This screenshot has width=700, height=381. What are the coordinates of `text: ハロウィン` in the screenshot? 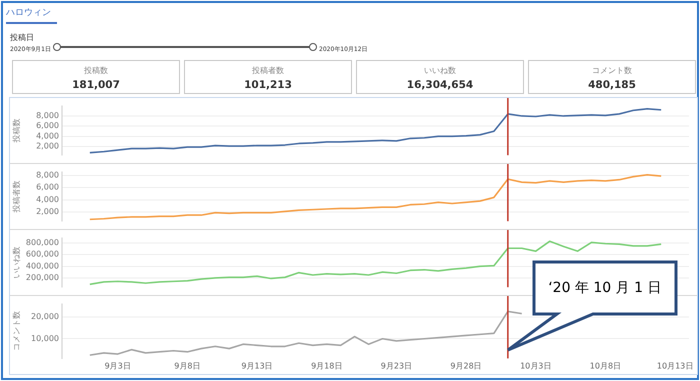 It's located at (31, 15).